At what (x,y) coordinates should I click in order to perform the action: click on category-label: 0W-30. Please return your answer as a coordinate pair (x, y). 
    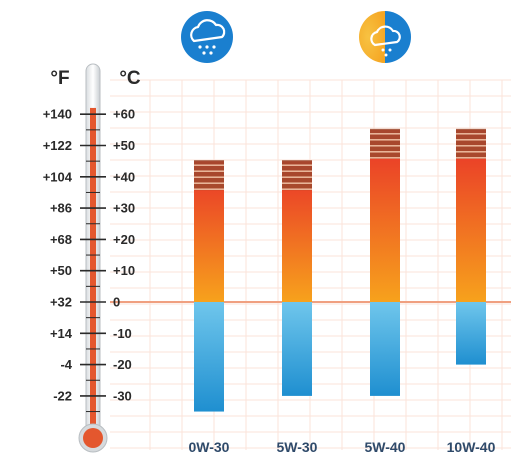
    Looking at the image, I should click on (209, 447).